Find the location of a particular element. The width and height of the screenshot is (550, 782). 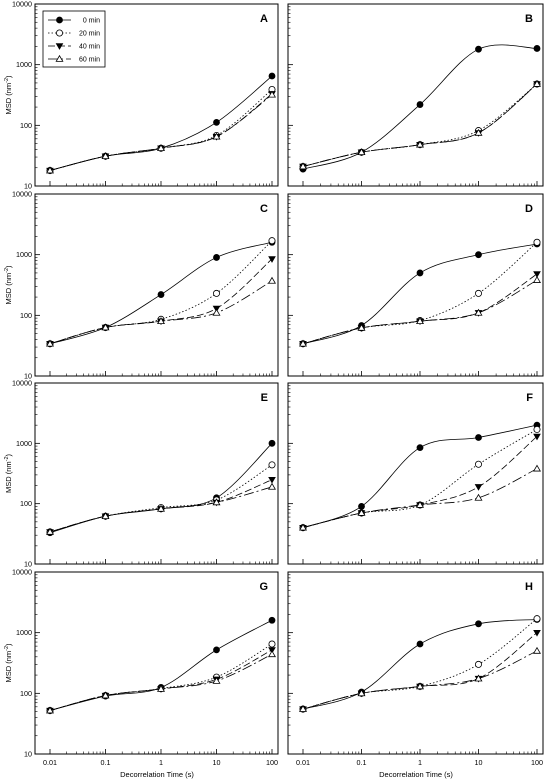

x-tick-label: 0.01 is located at coordinates (303, 762).